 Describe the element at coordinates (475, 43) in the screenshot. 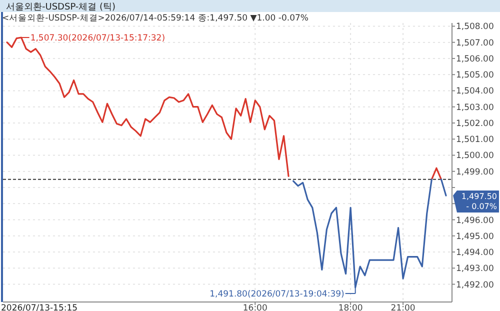

I see `y-tick-label: 1,507.00` at that location.